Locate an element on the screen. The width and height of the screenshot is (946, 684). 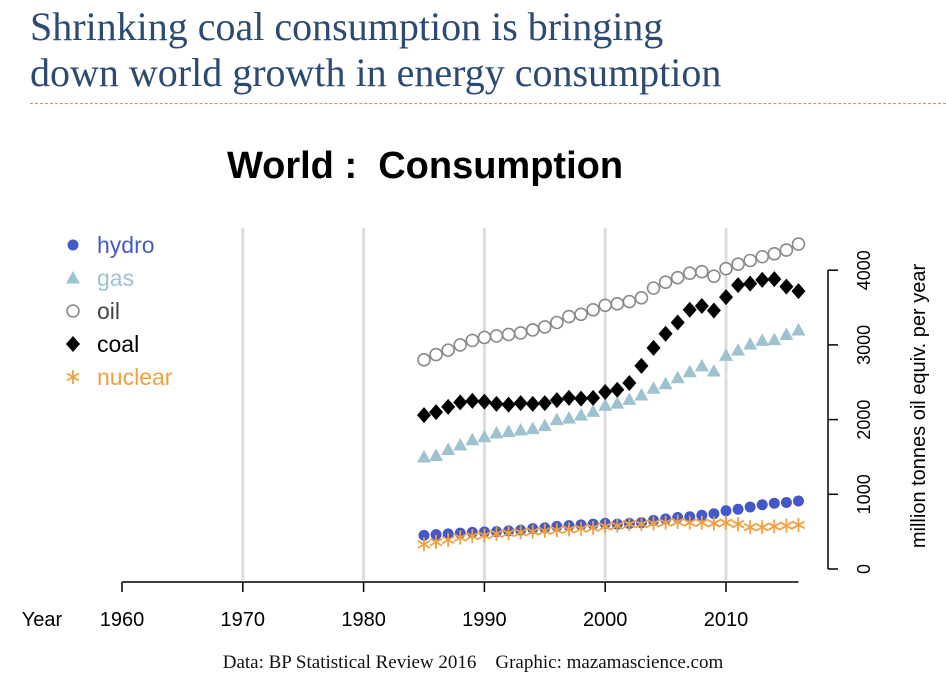
x-tick-label: 1990 is located at coordinates (484, 620).